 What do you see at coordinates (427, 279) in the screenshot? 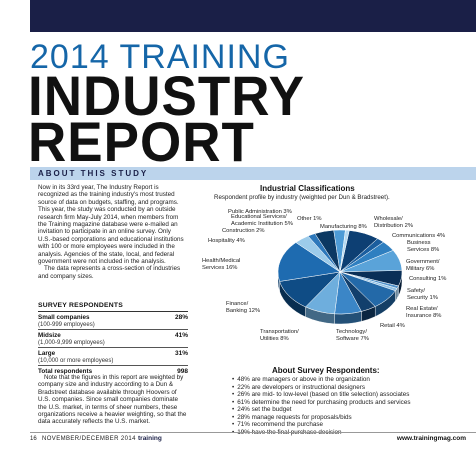
I see `label-consulting: Consulting 1%` at bounding box center [427, 279].